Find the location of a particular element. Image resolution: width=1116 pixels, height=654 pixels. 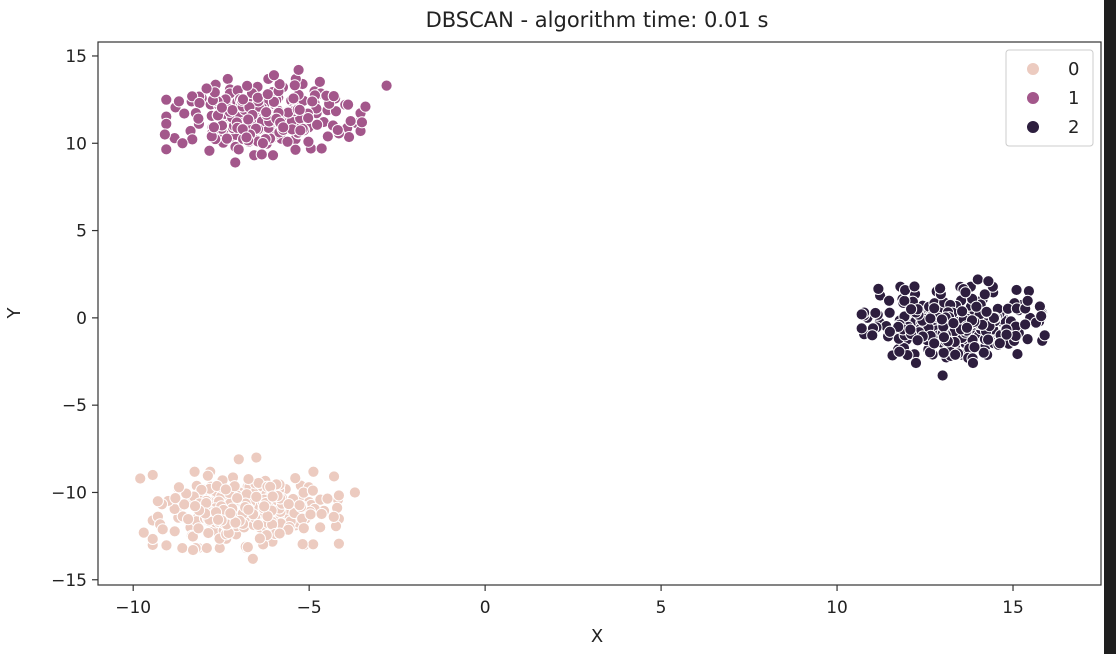

legend: 0 1 2 is located at coordinates (1049, 98).